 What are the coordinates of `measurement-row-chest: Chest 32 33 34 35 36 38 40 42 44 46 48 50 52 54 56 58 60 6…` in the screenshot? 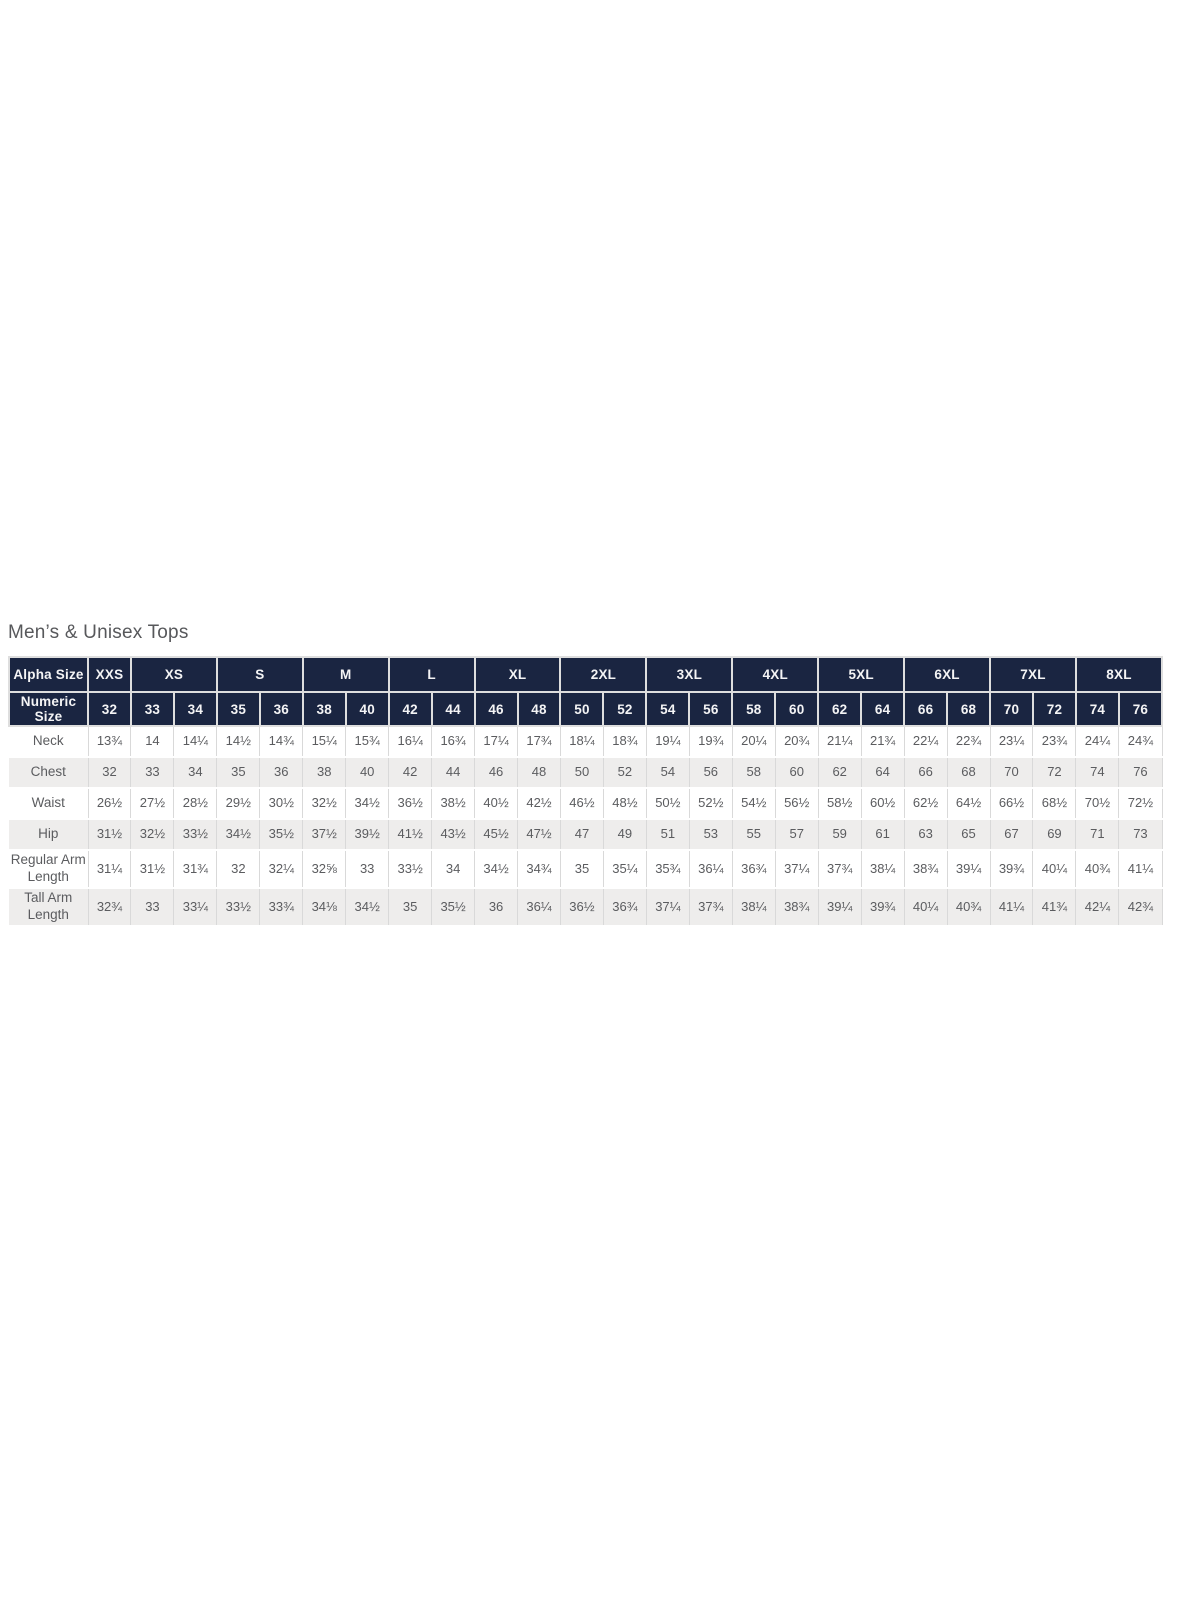 It's located at (586, 772).